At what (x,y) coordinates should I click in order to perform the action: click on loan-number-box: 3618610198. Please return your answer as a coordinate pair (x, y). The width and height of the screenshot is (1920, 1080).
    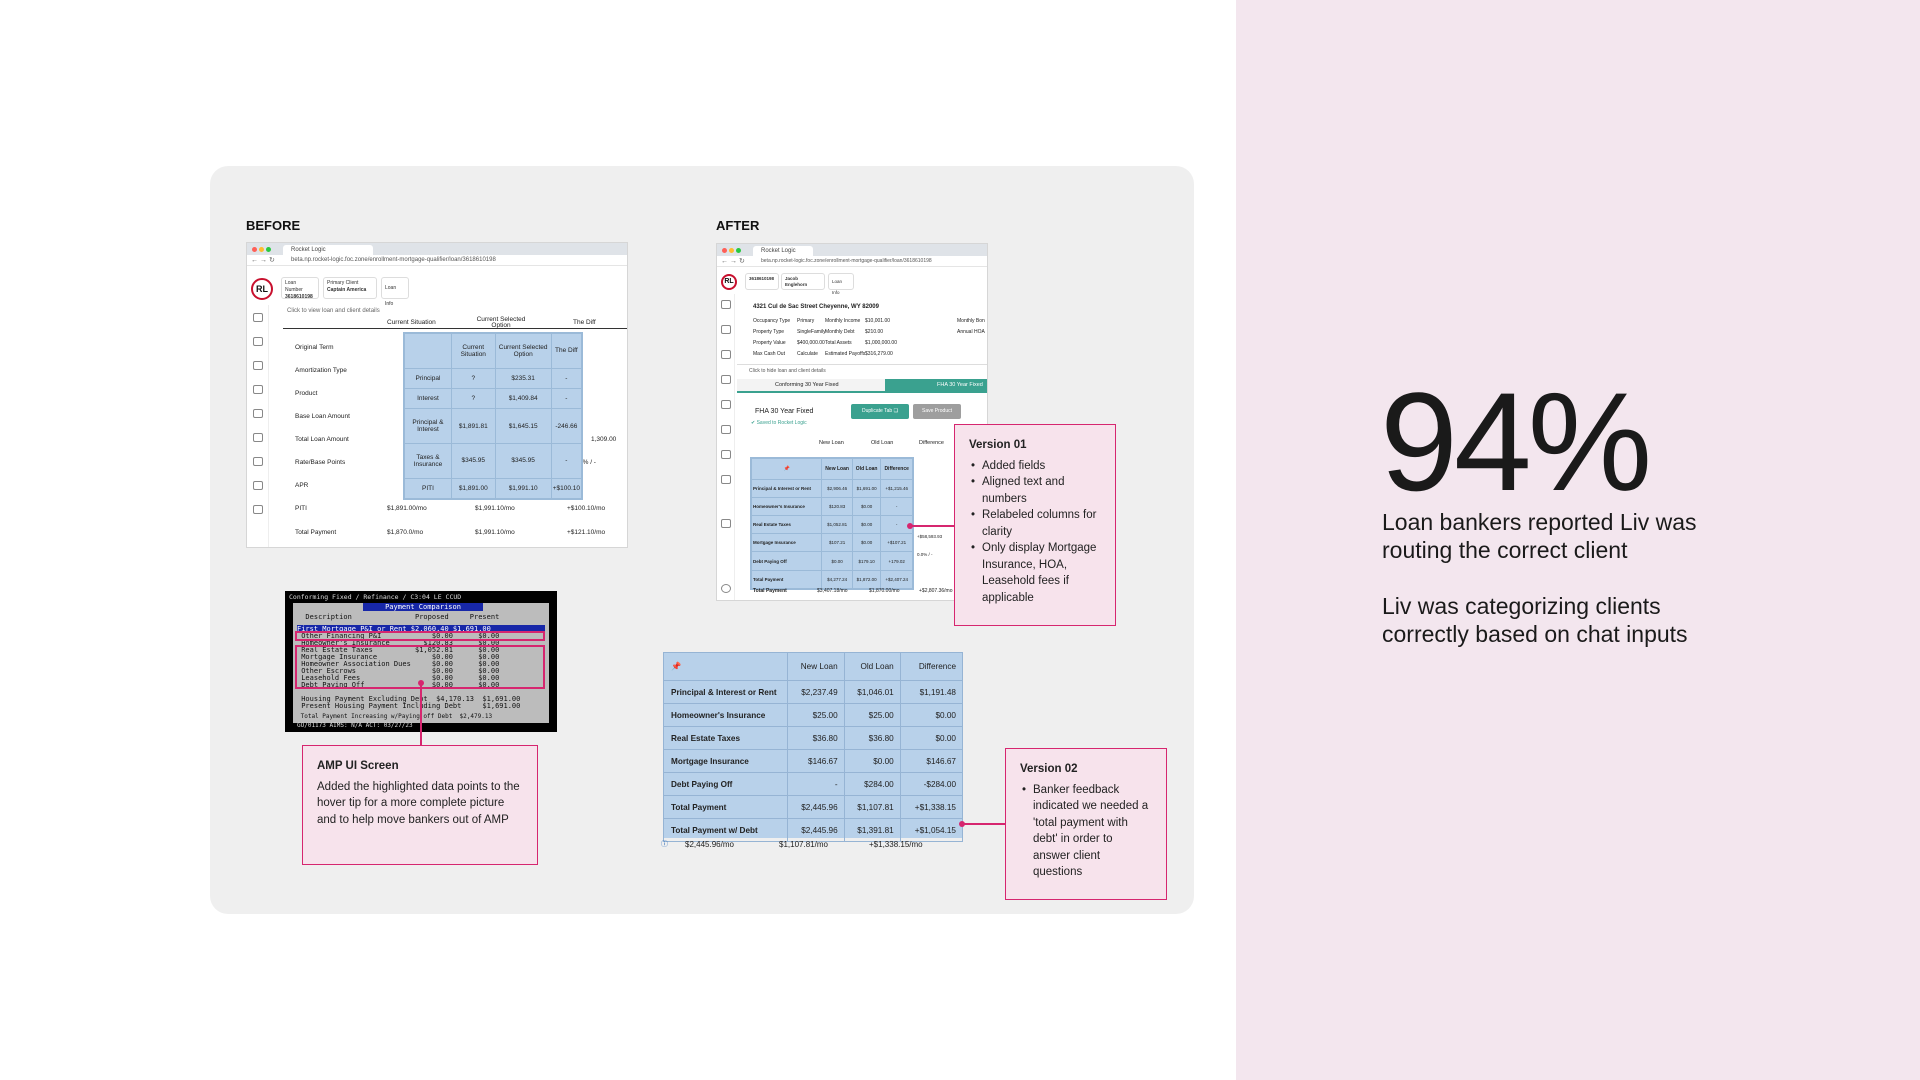
    Looking at the image, I should click on (762, 281).